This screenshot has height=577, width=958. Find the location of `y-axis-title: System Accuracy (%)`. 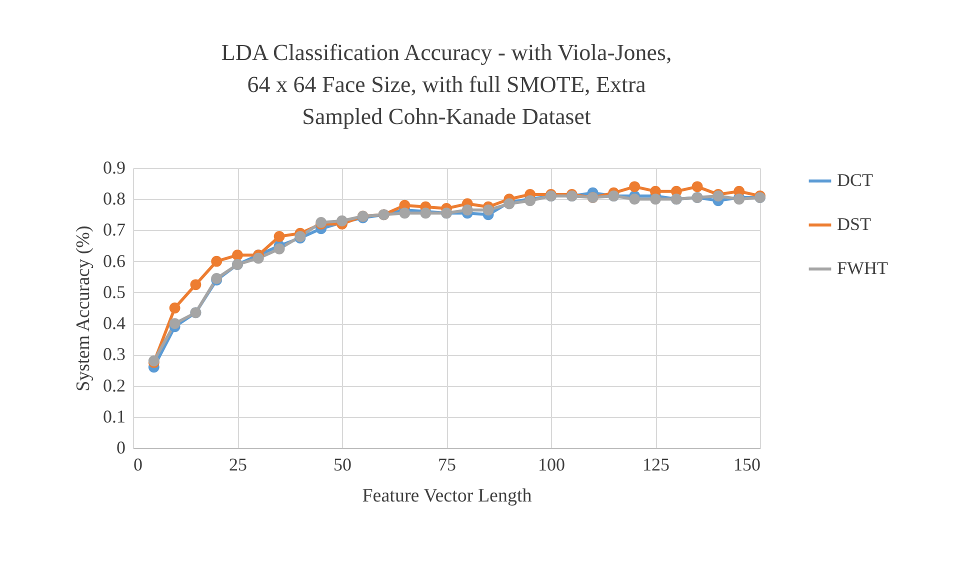

y-axis-title: System Accuracy (%) is located at coordinates (83, 309).